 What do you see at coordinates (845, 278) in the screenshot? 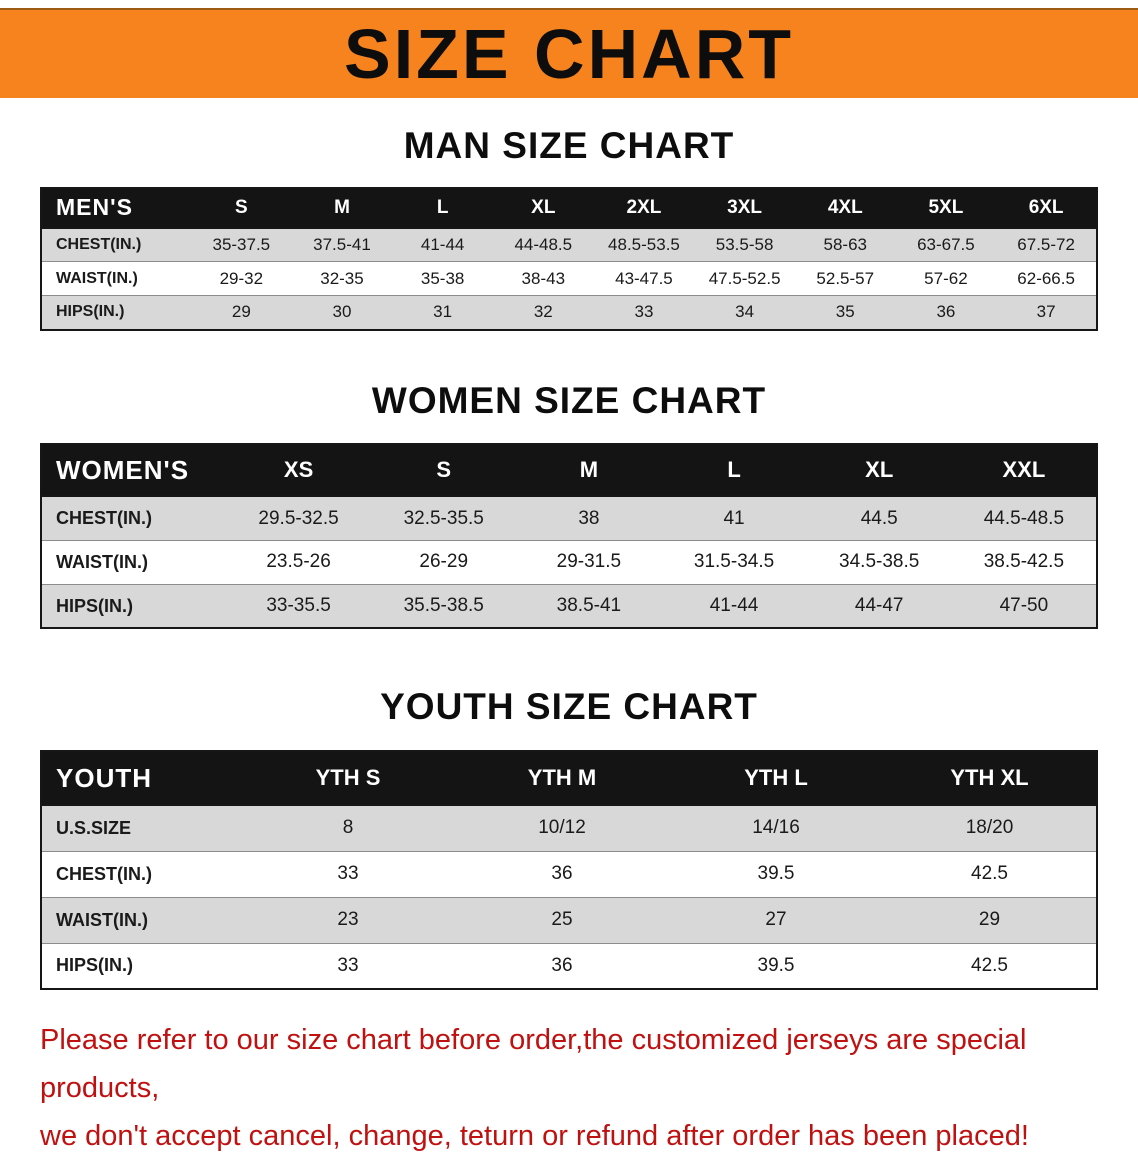
I see `size-value-cell: 52.5-57` at bounding box center [845, 278].